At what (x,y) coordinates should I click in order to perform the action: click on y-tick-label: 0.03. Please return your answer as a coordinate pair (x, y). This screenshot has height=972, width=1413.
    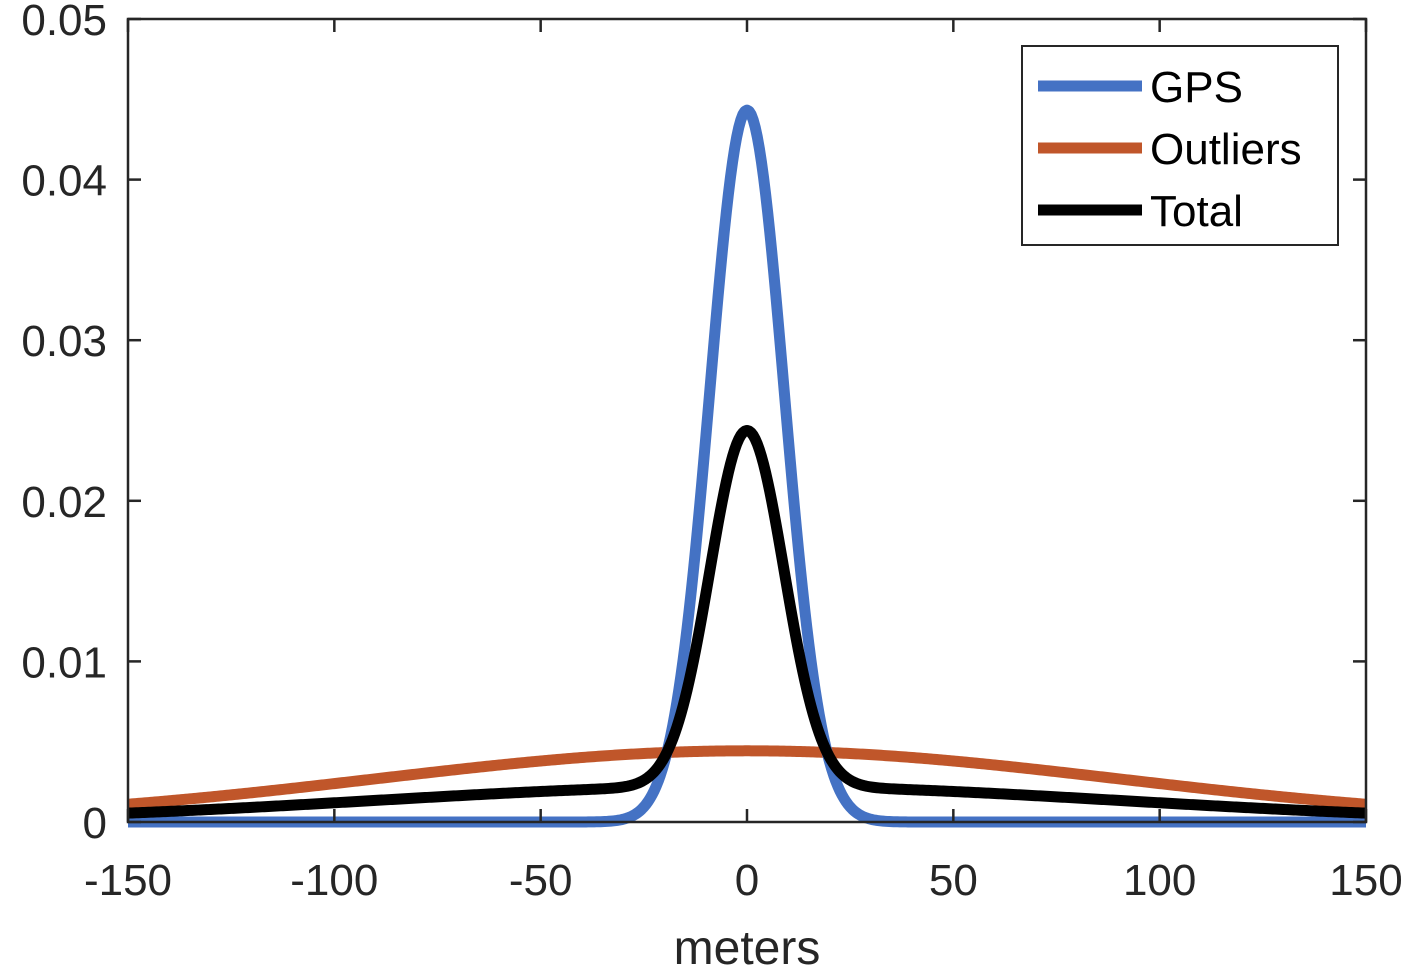
    Looking at the image, I should click on (64, 341).